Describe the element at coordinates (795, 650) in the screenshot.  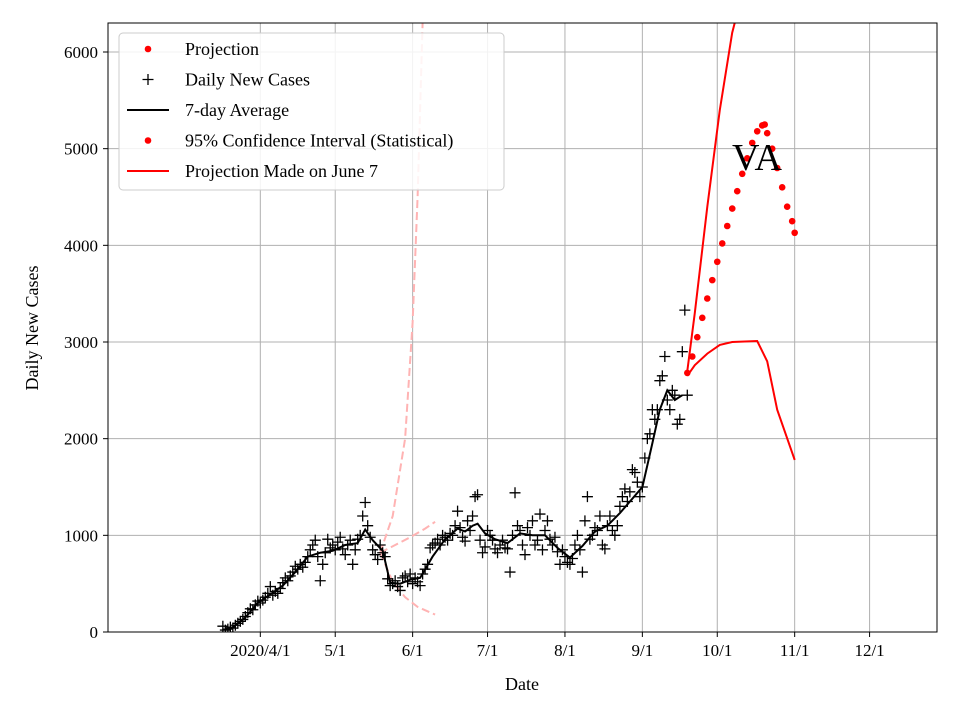
I see `x-tick-label: 11/1` at that location.